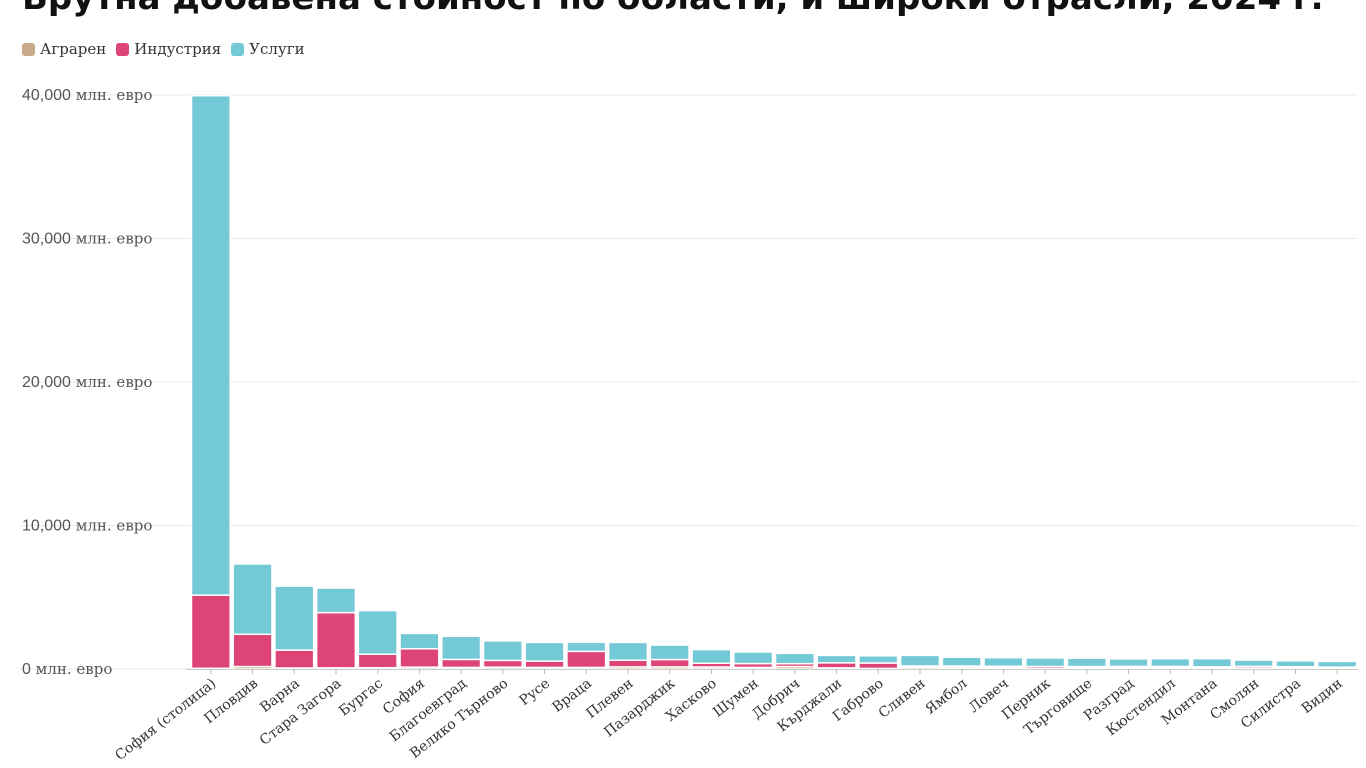 The width and height of the screenshot is (1366, 768). Describe the element at coordinates (535, 692) in the screenshot. I see `x-tick-label: Русе` at that location.